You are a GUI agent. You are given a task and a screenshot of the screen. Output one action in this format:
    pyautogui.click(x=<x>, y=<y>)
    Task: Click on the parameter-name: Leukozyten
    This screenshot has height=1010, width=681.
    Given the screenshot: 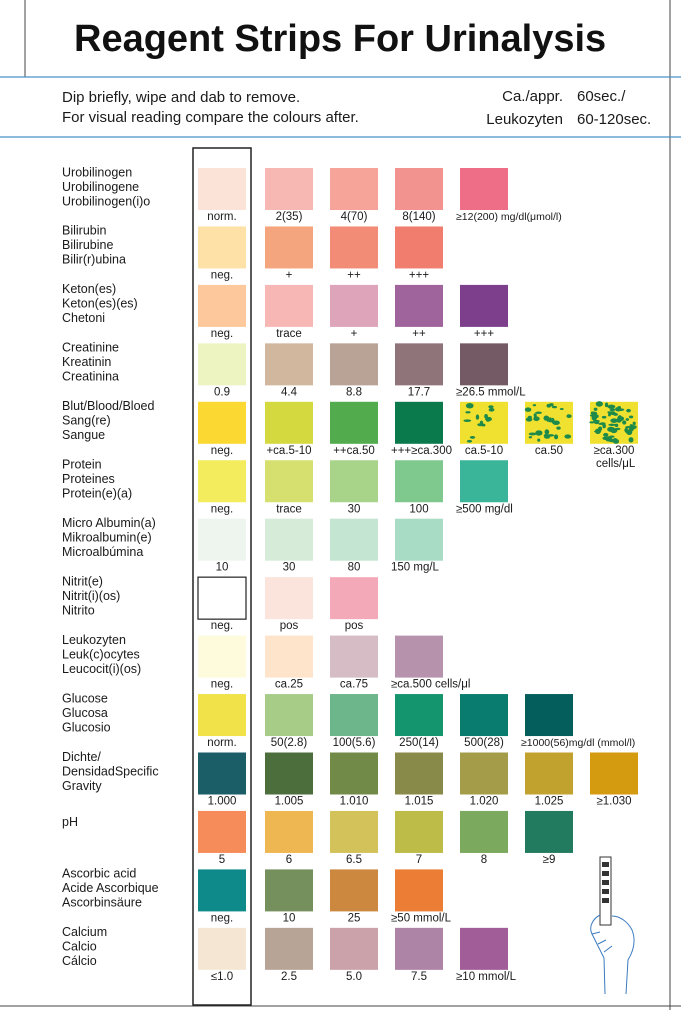 What is the action you would take?
    pyautogui.click(x=94, y=640)
    